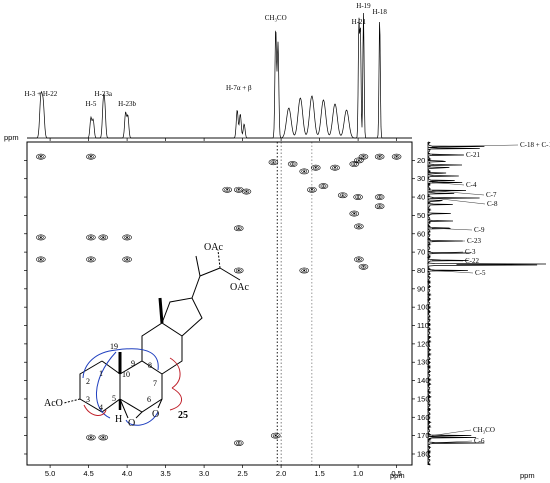 Image resolution: width=550 pixels, height=483 pixels. What do you see at coordinates (239, 88) in the screenshot?
I see `proton-peak-label: H-7α + β` at bounding box center [239, 88].